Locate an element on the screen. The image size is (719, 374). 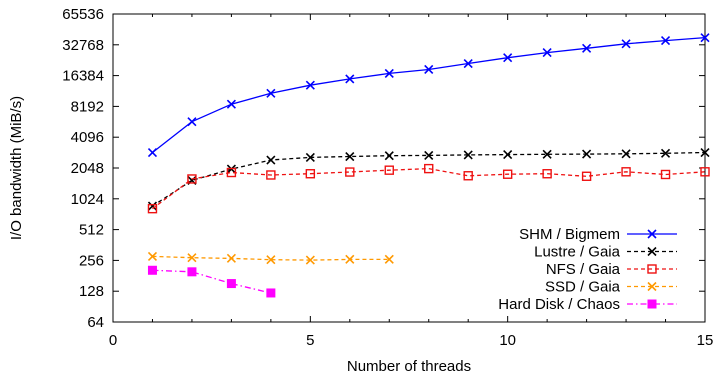
y-tick-label: 8192 is located at coordinates (87, 106).